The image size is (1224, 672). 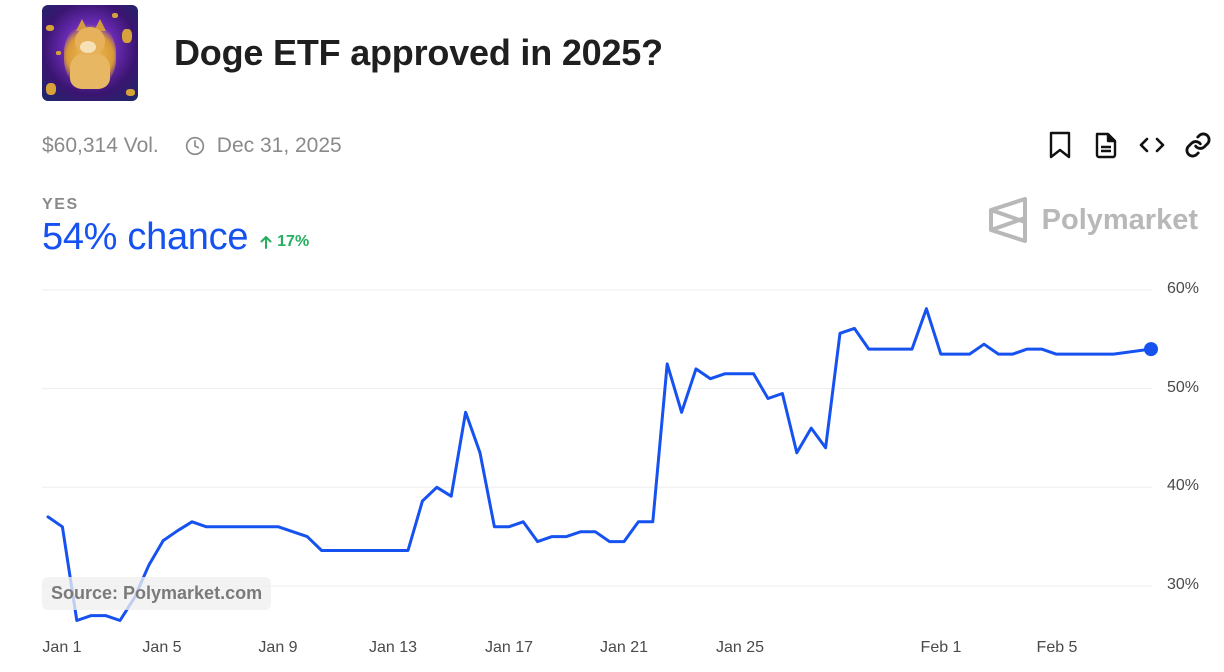 What do you see at coordinates (1119, 219) in the screenshot?
I see `brand-name: Polymarket` at bounding box center [1119, 219].